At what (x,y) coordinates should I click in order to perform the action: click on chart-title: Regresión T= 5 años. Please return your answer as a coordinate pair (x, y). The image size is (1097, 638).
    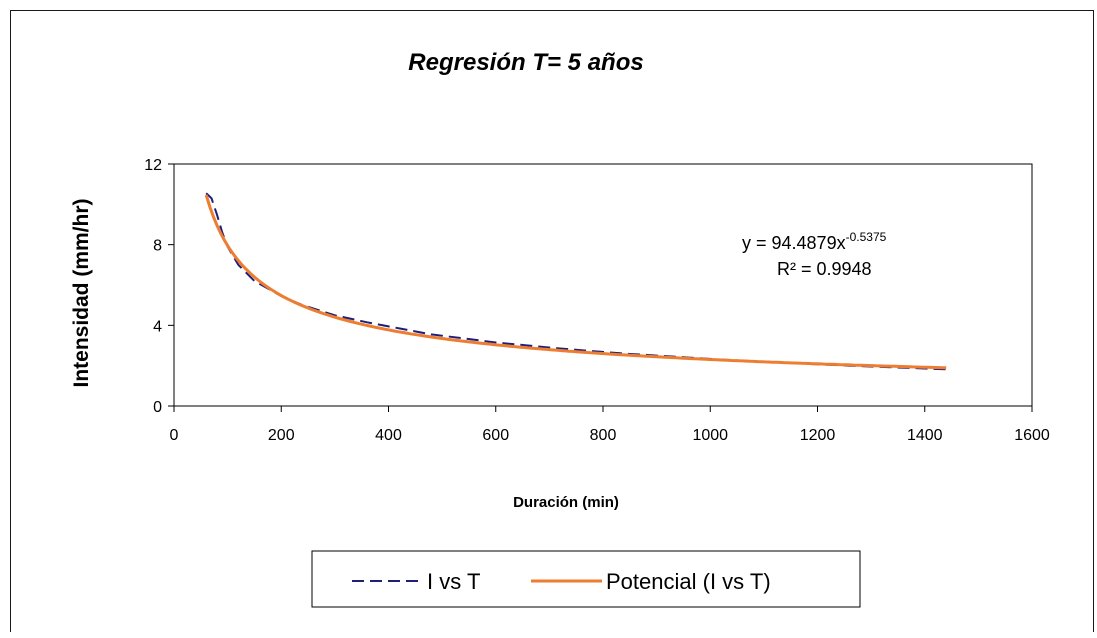
    Looking at the image, I should click on (525, 62).